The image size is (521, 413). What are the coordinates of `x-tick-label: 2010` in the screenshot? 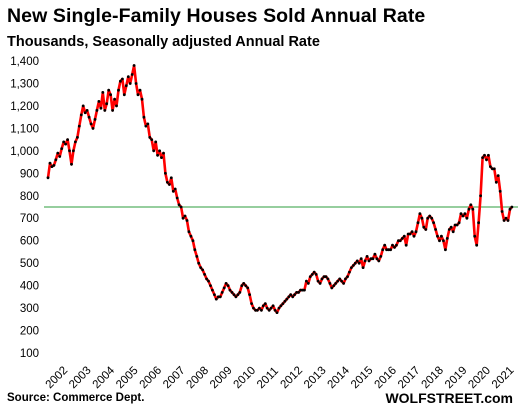 It's located at (245, 378).